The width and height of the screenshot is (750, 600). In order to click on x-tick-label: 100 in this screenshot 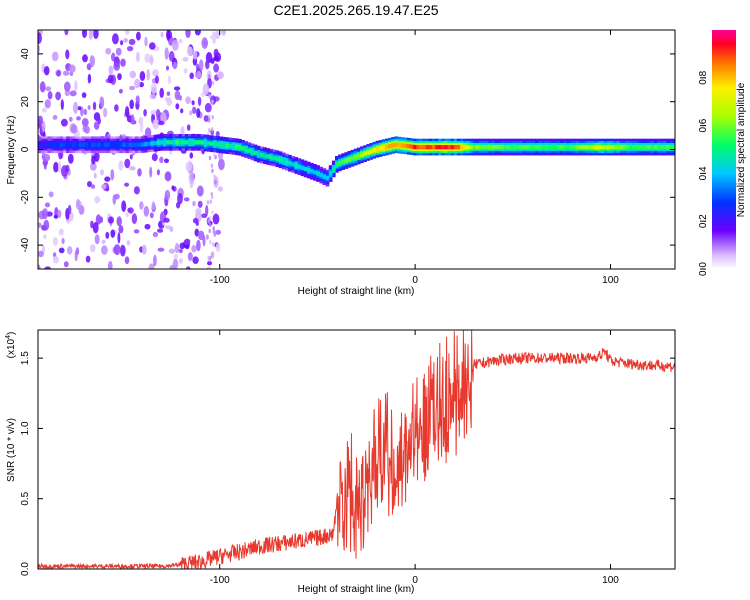, I will do `click(610, 280)`.